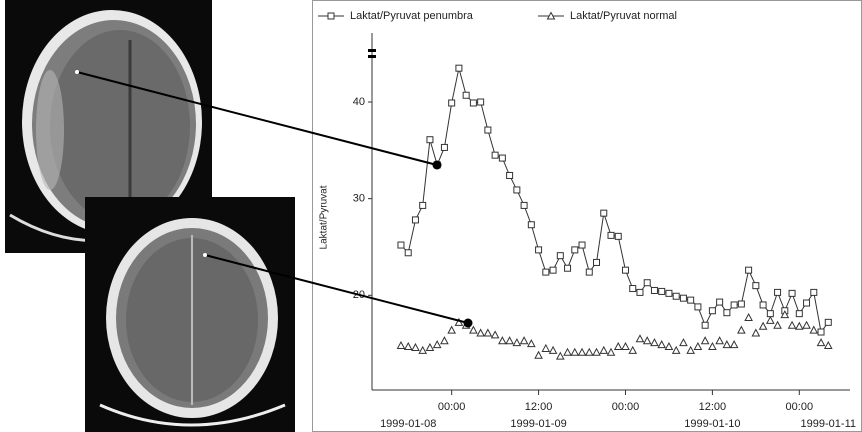  Describe the element at coordinates (359, 199) in the screenshot. I see `y-tick-label: 30` at that location.